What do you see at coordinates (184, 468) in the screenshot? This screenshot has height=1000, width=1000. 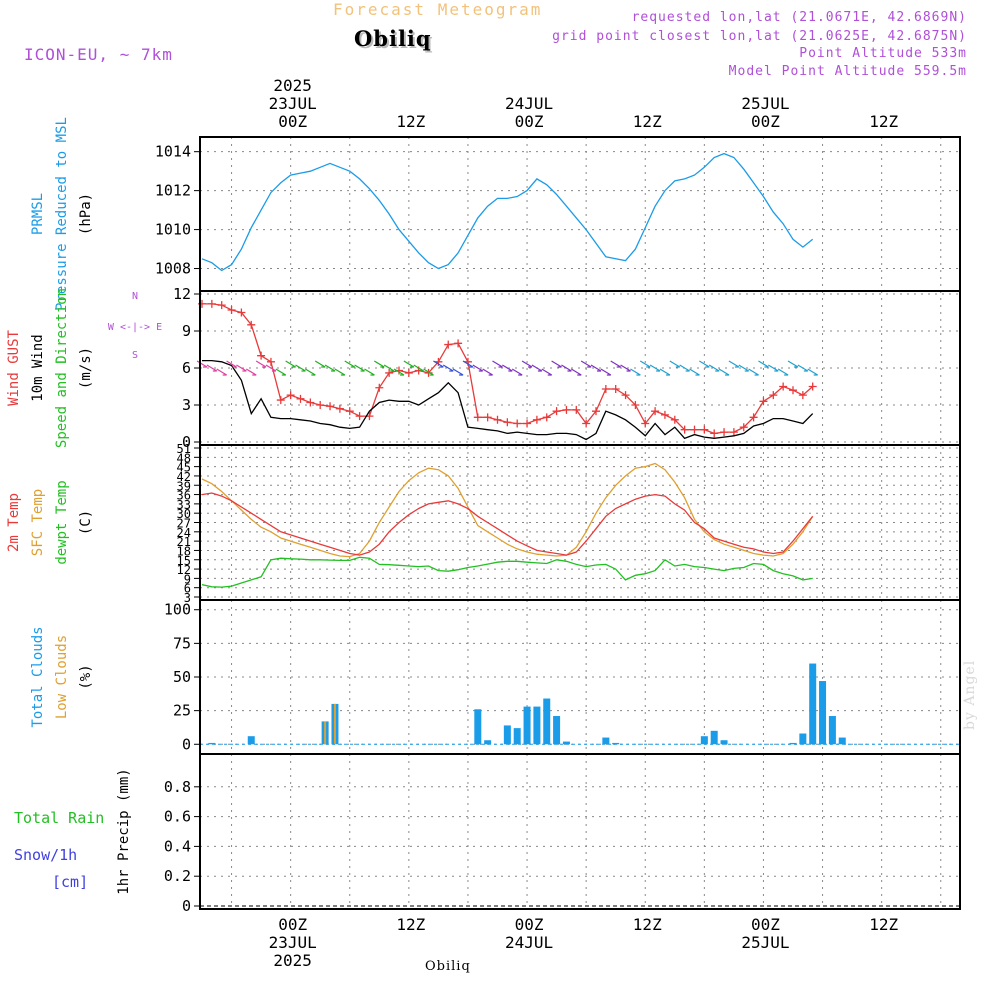 I see `y-tick-label: 45` at bounding box center [184, 468].